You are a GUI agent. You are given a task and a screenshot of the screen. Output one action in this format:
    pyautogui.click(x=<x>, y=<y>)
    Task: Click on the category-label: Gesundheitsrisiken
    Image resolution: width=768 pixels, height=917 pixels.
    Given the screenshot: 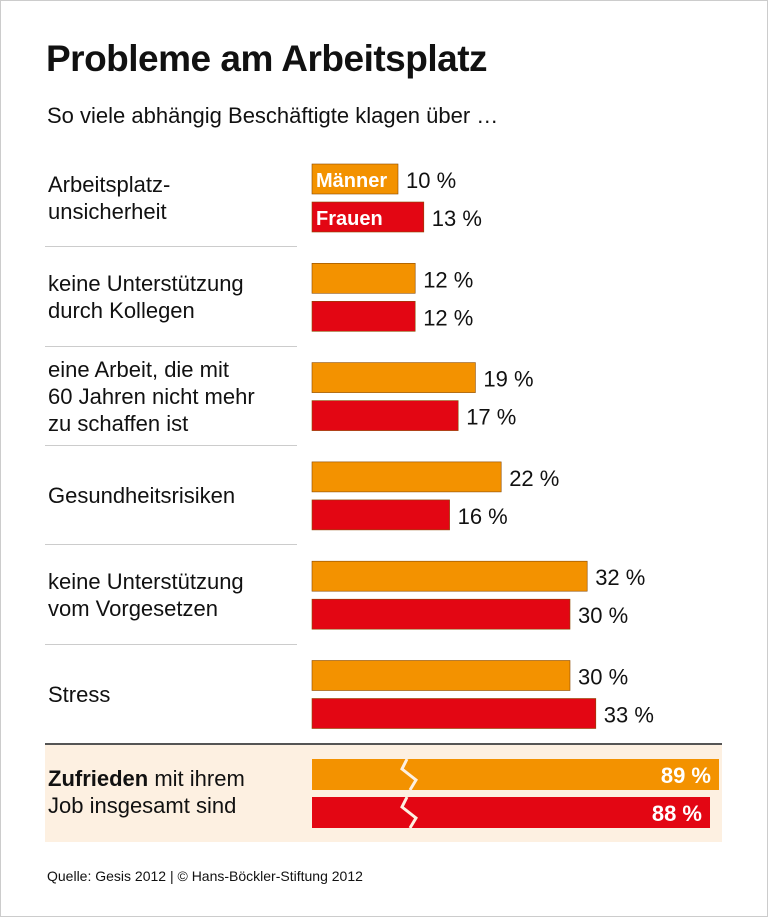 What is the action you would take?
    pyautogui.click(x=142, y=496)
    